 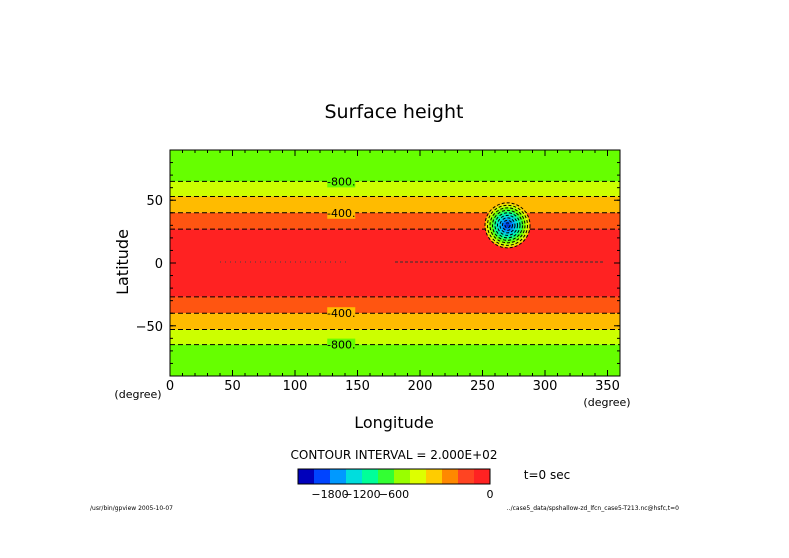 What do you see at coordinates (137, 394) in the screenshot?
I see `y-unit-label: (degree)` at bounding box center [137, 394].